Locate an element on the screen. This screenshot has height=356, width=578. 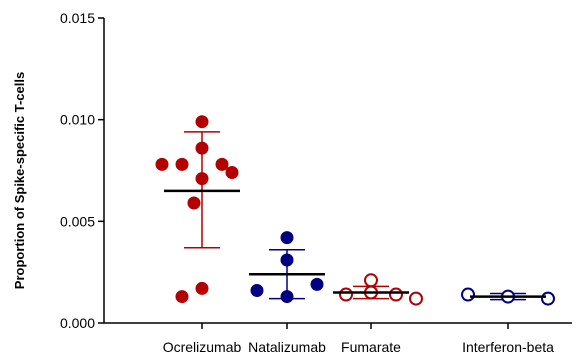
series-interferon-beta is located at coordinates (508, 296).